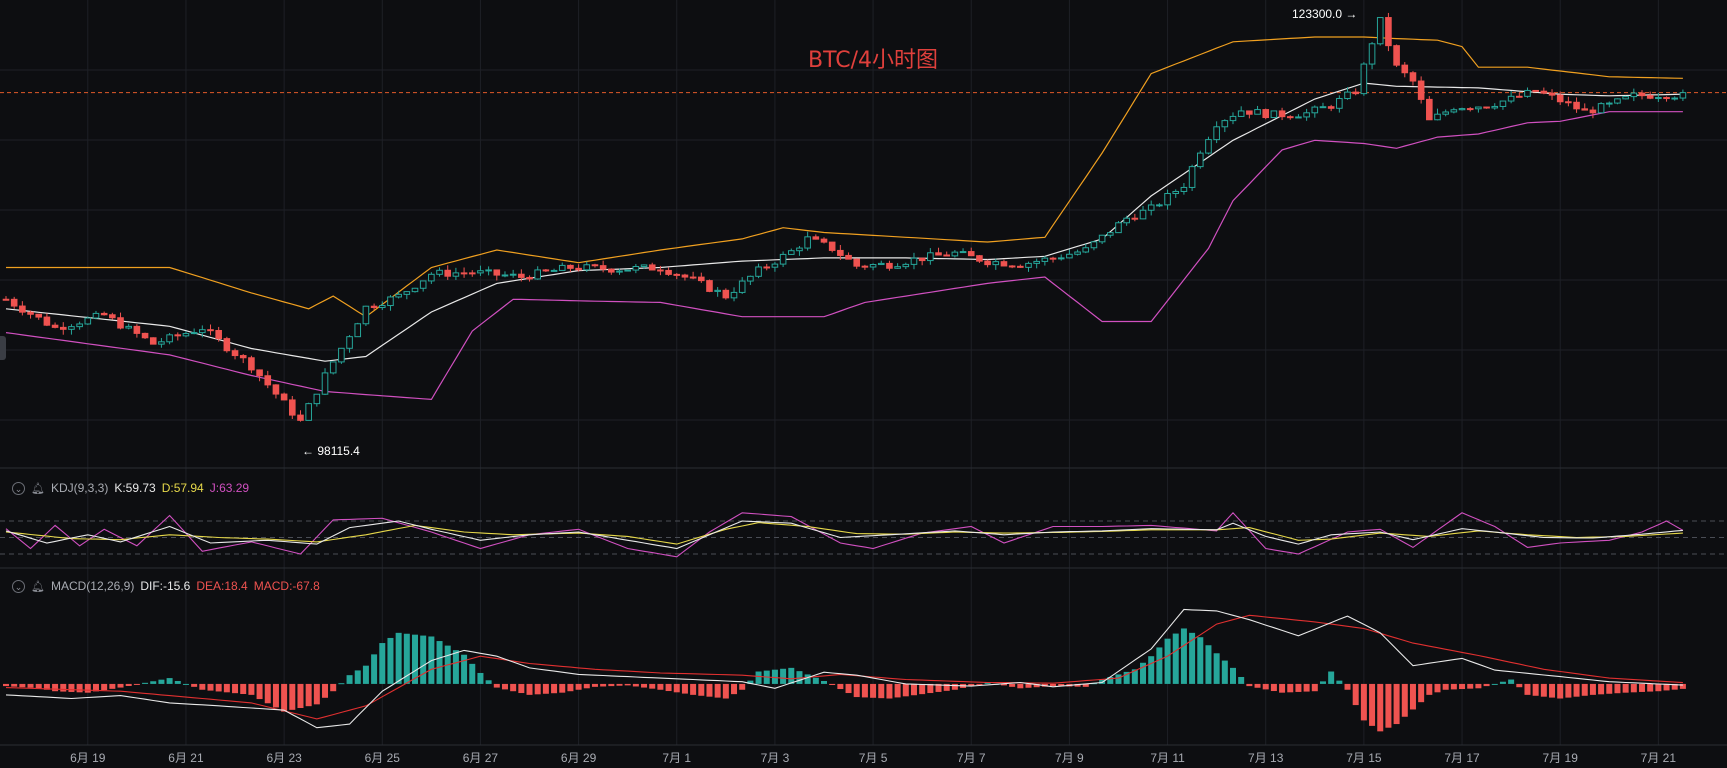 The width and height of the screenshot is (1727, 768). I want to click on side-drag-handle, so click(3, 348).